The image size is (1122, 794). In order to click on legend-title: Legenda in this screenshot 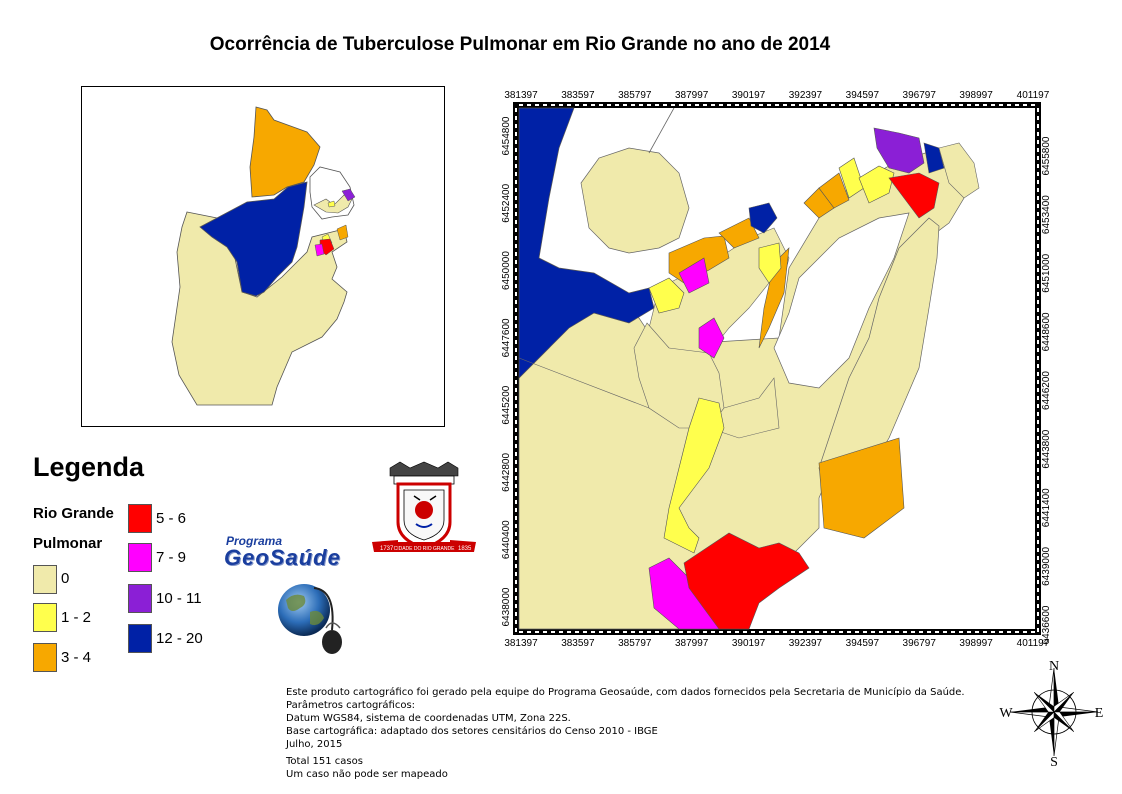, I will do `click(89, 467)`.